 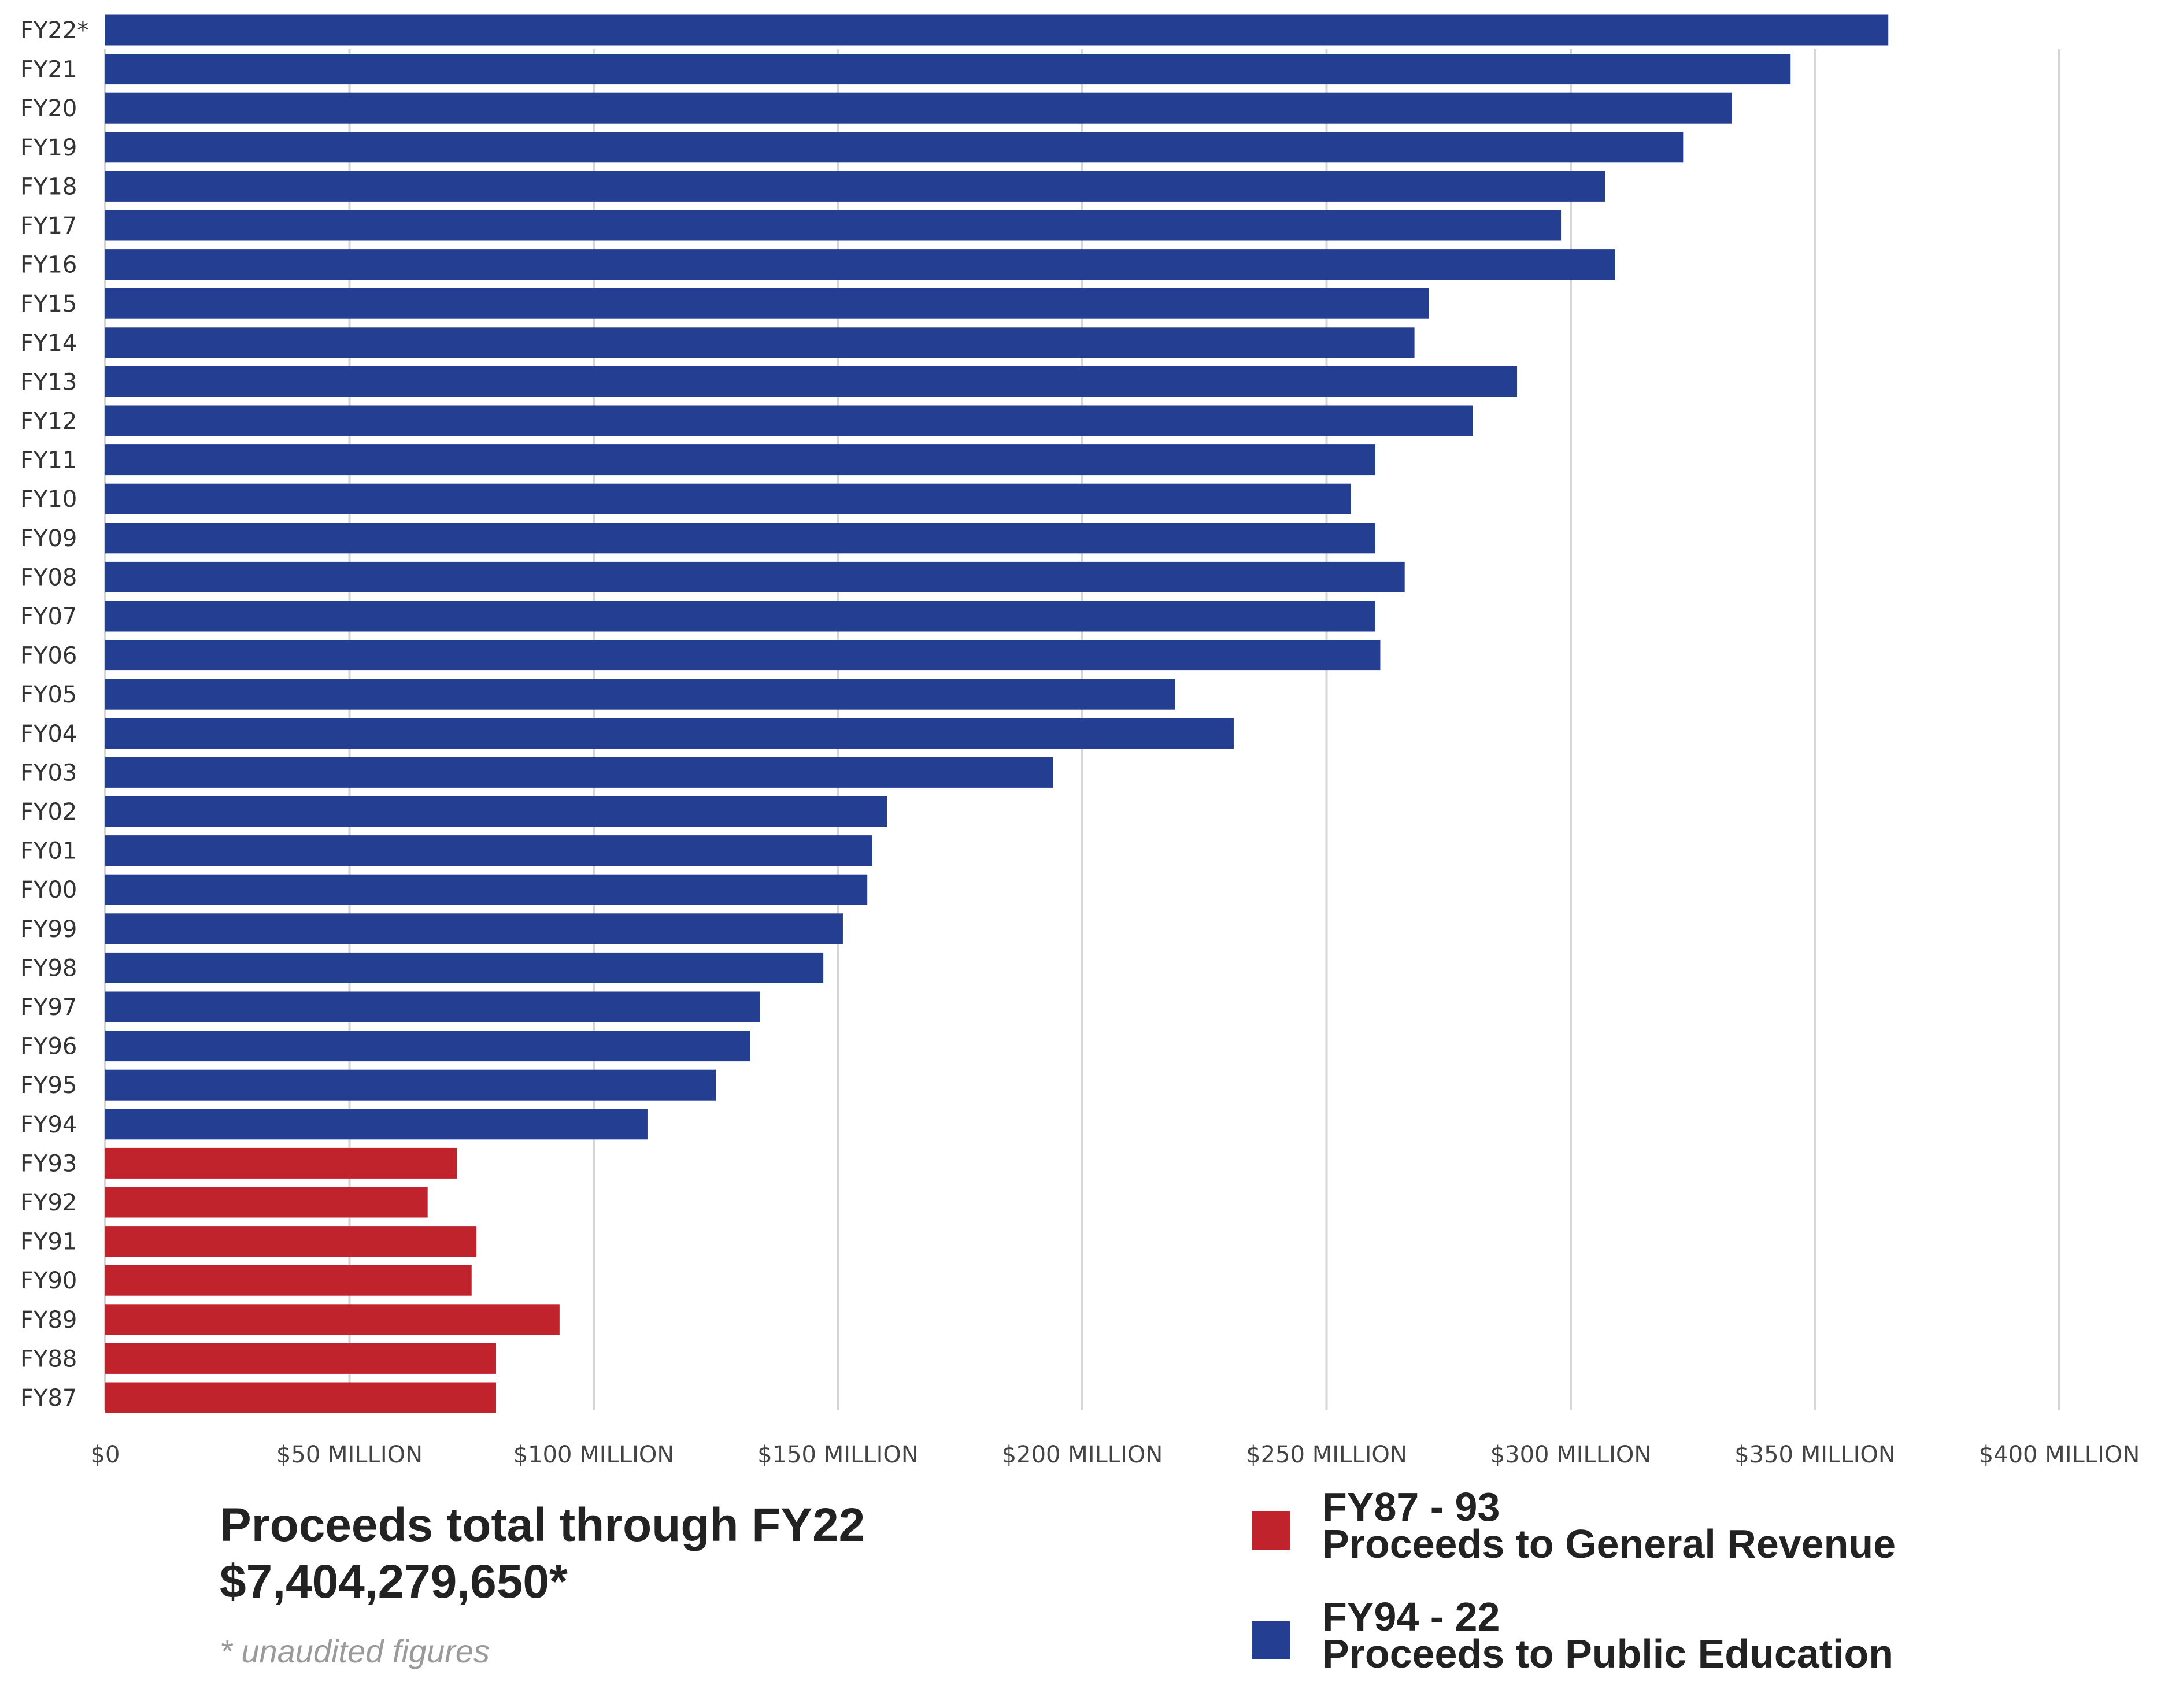 What do you see at coordinates (49, 538) in the screenshot?
I see `category-label: FY09` at bounding box center [49, 538].